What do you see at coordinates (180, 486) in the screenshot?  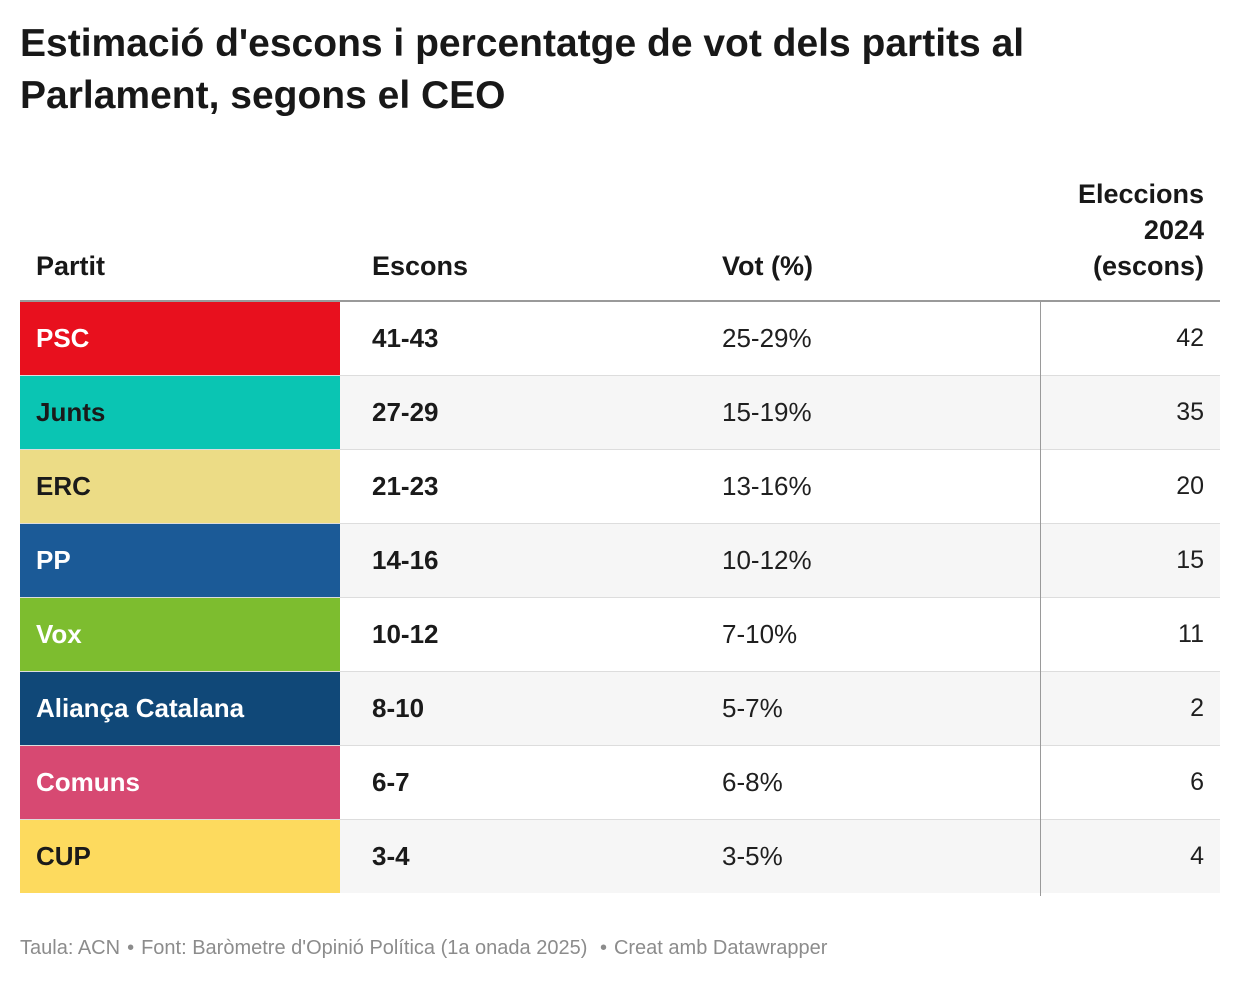 I see `party-name-cell: ERC` at bounding box center [180, 486].